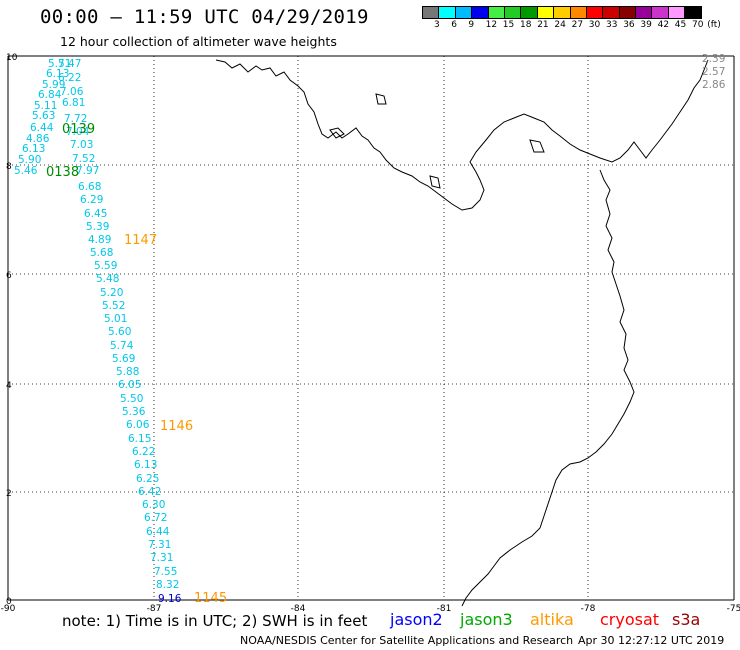 This screenshot has height=650, width=740. What do you see at coordinates (370, 609) in the screenshot?
I see `x-axis-labels: -90 -87 -84 -81 -78 -75` at bounding box center [370, 609].